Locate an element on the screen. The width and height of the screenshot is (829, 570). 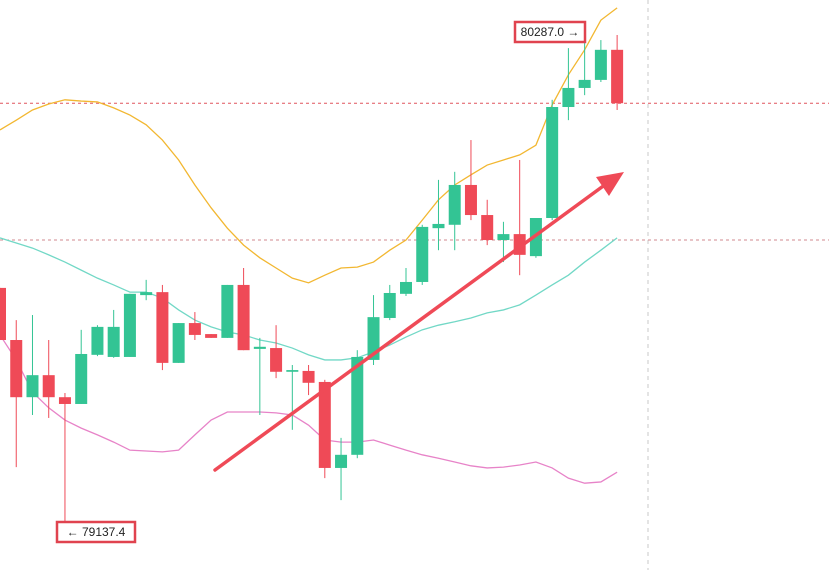
price-label: ← 79137.4 is located at coordinates (96, 532).